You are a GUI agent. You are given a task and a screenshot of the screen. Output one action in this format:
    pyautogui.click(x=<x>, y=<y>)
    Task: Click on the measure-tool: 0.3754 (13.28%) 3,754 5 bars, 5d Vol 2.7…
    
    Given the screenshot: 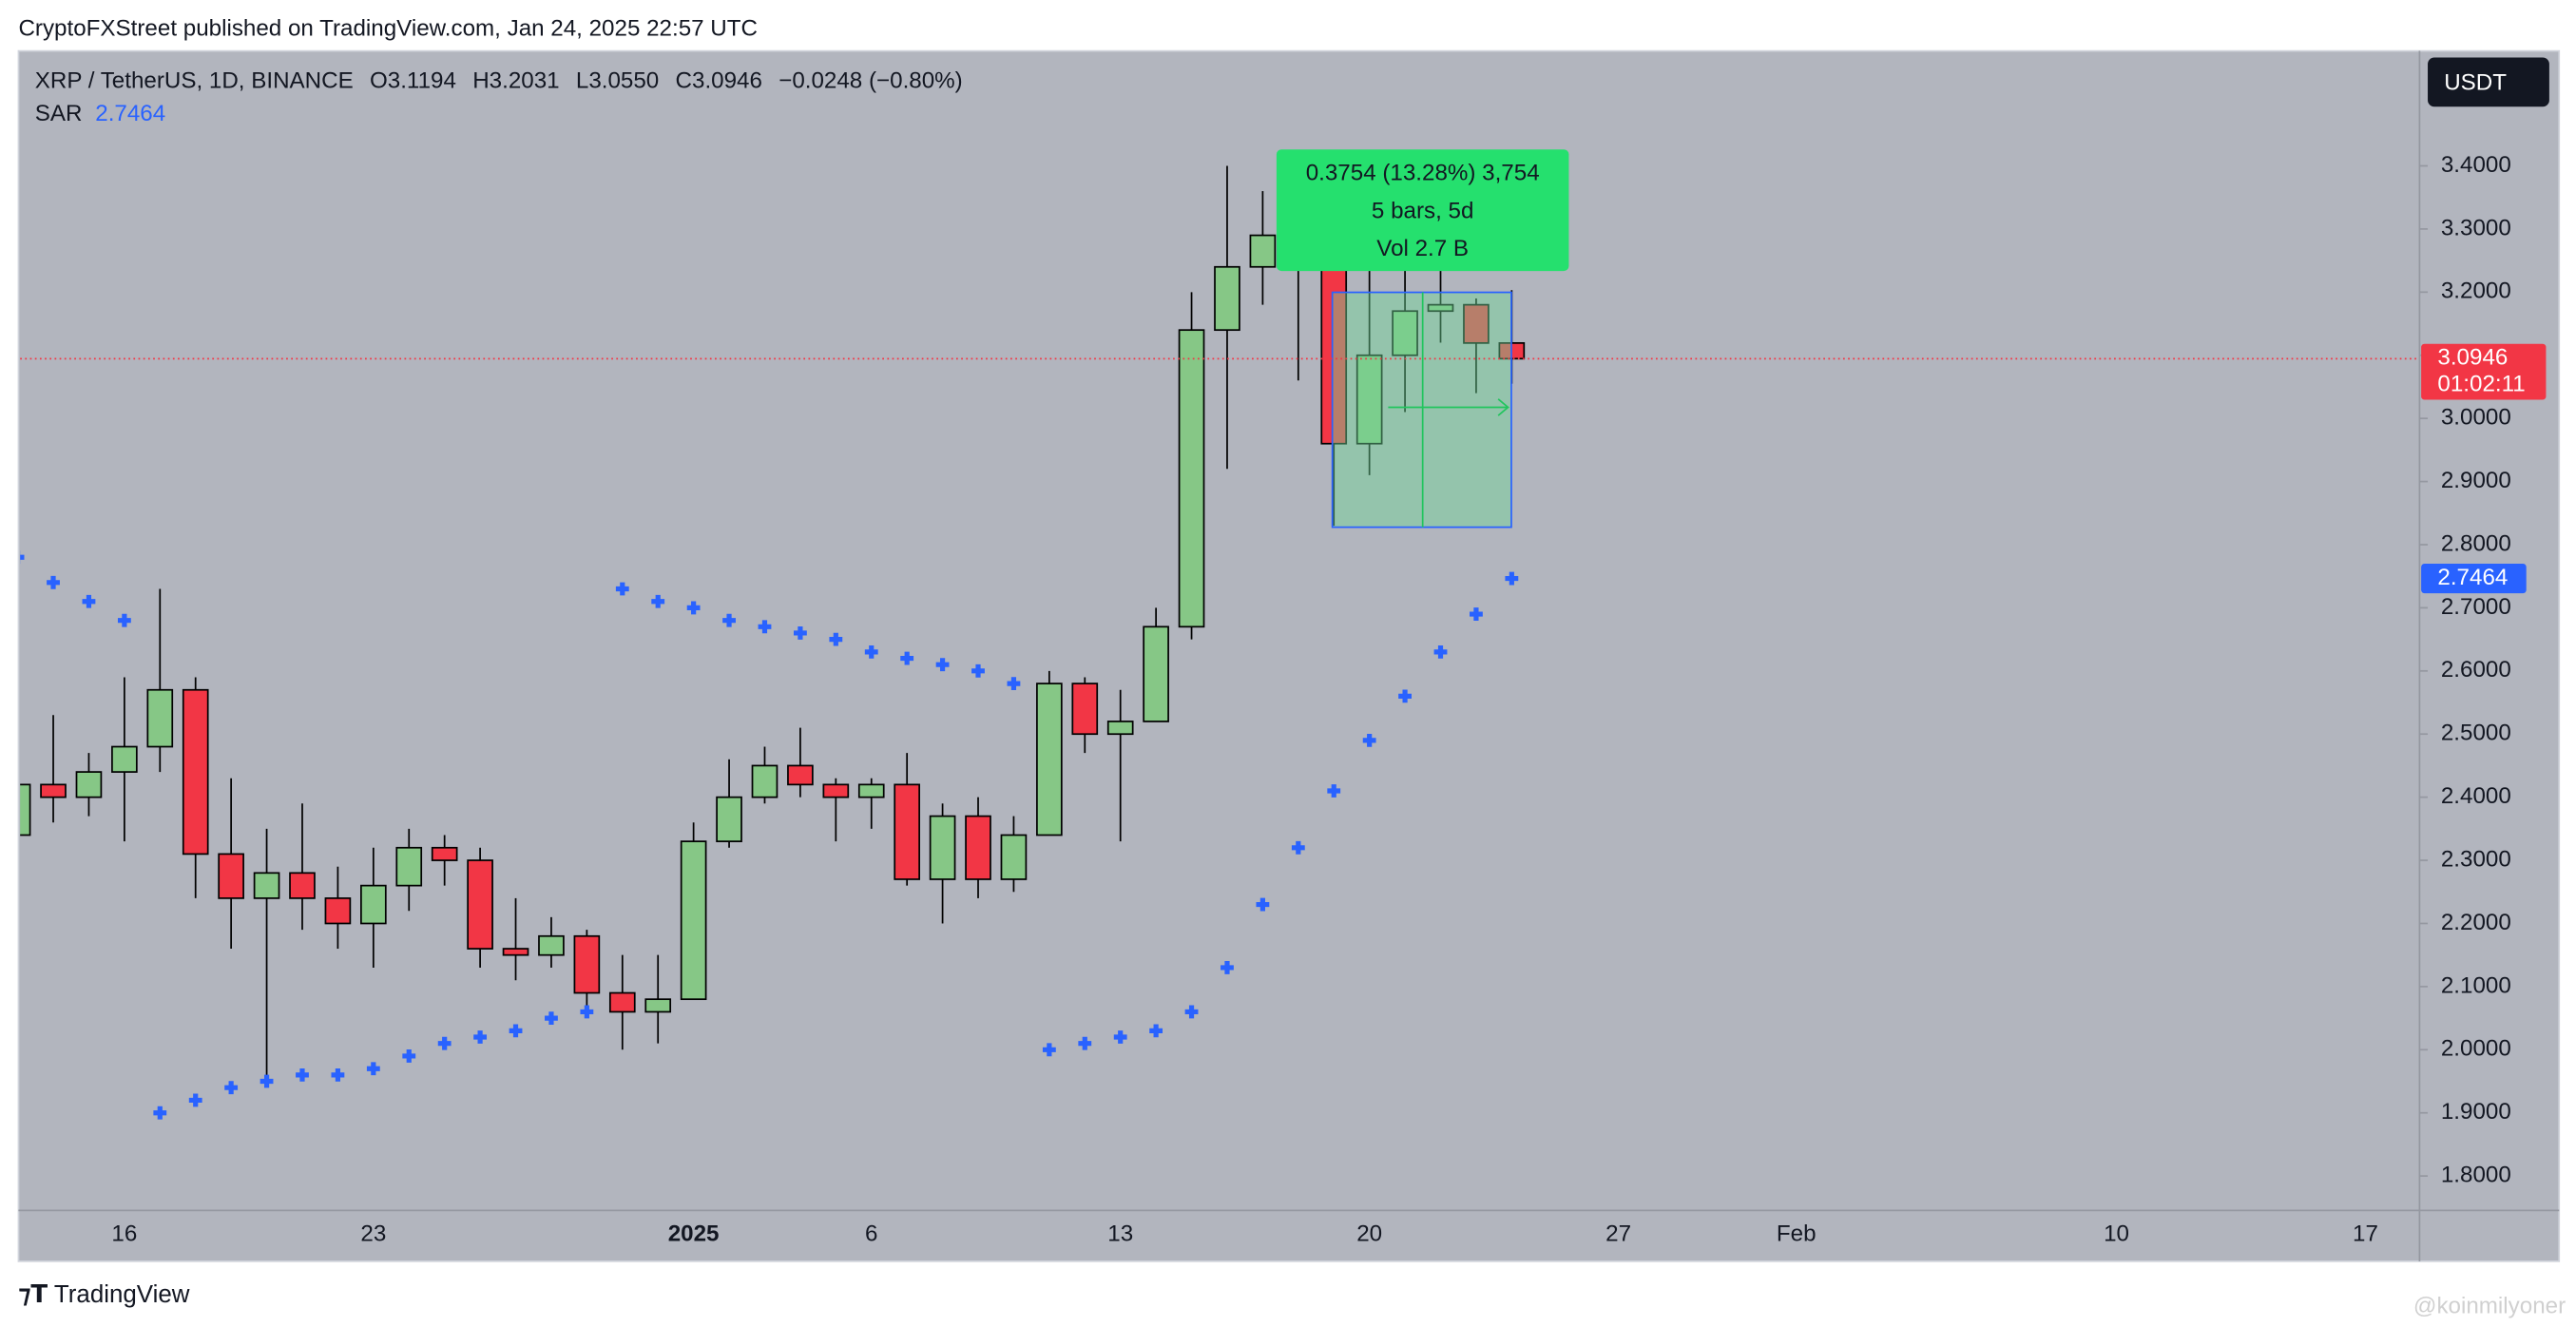 What is the action you would take?
    pyautogui.click(x=1423, y=339)
    